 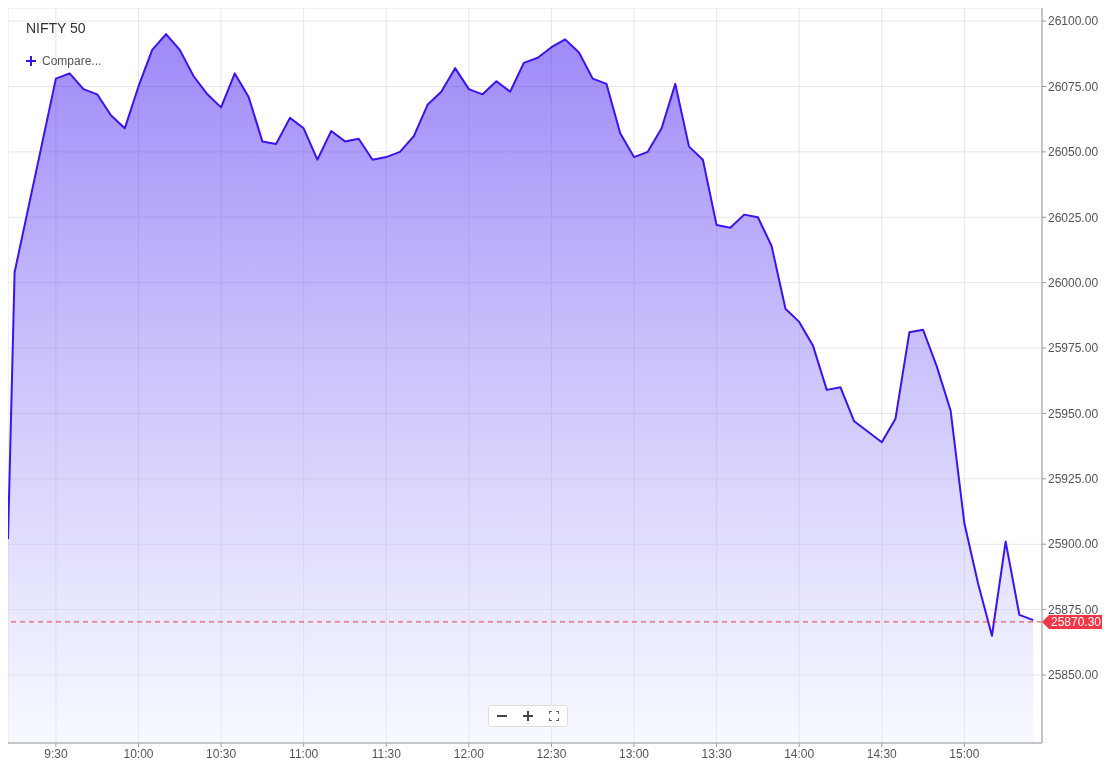 I want to click on y-tick-label: 25875.00, so click(x=1073, y=609).